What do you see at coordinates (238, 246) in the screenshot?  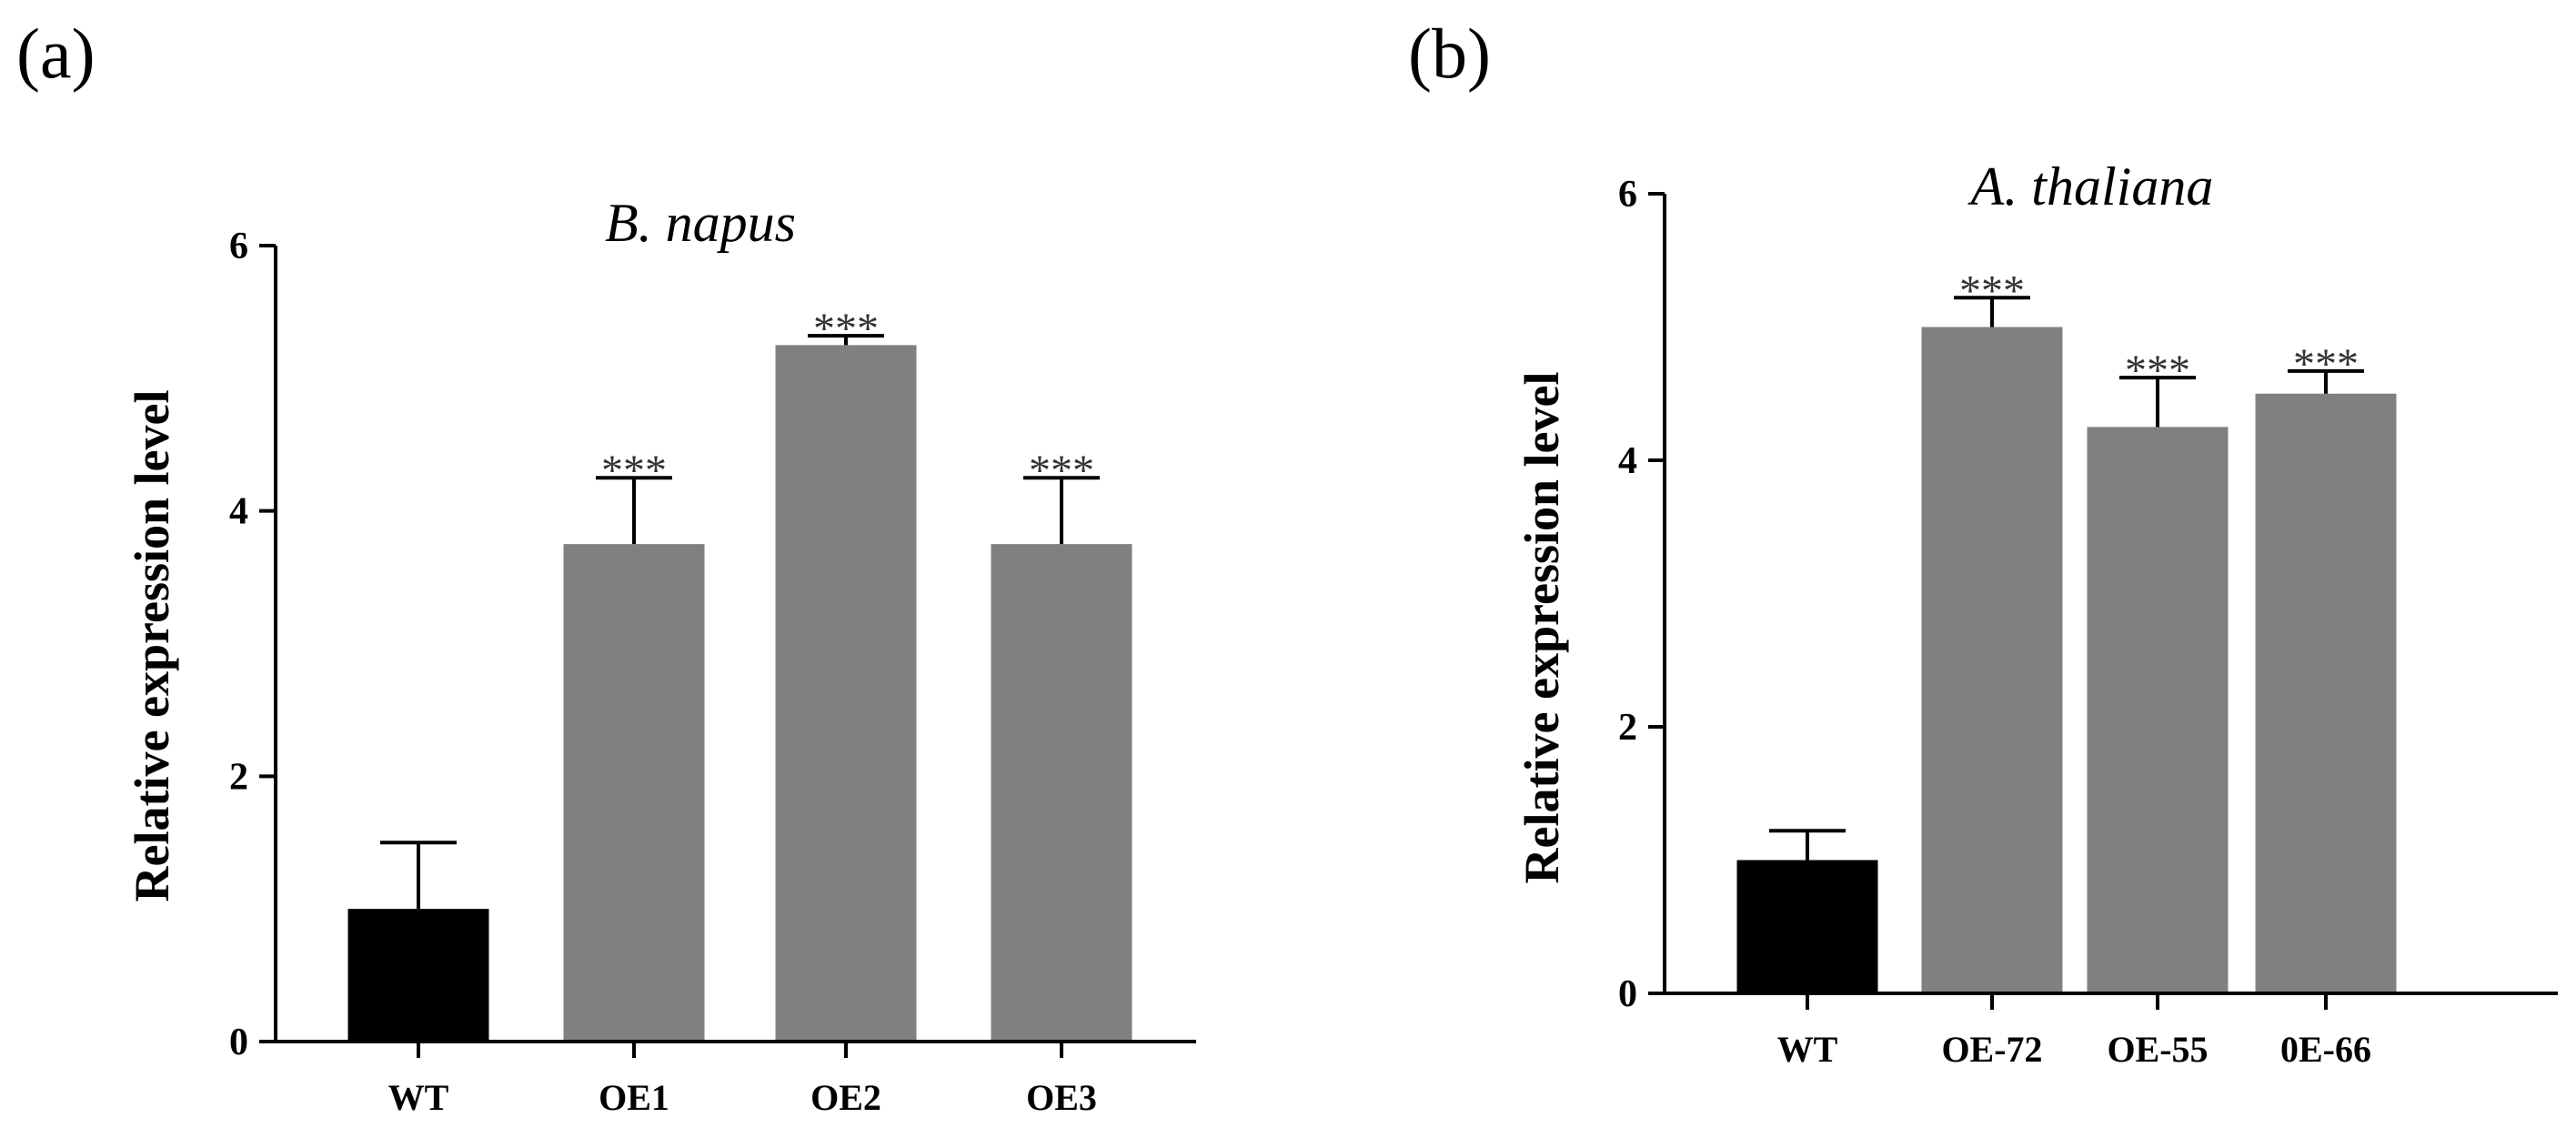 I see `y-tick-label-a: 6` at bounding box center [238, 246].